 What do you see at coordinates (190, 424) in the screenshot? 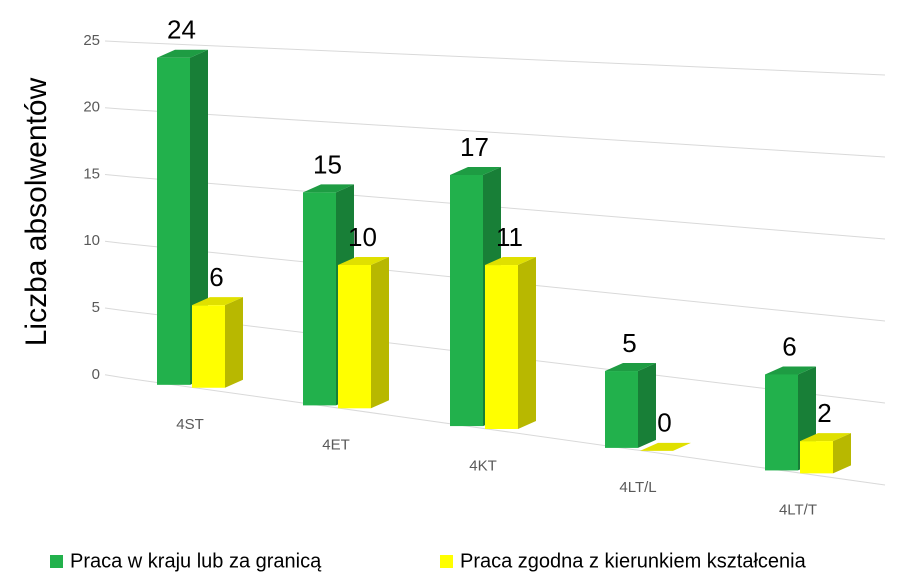
I see `x-tick-label: 4ST` at bounding box center [190, 424].